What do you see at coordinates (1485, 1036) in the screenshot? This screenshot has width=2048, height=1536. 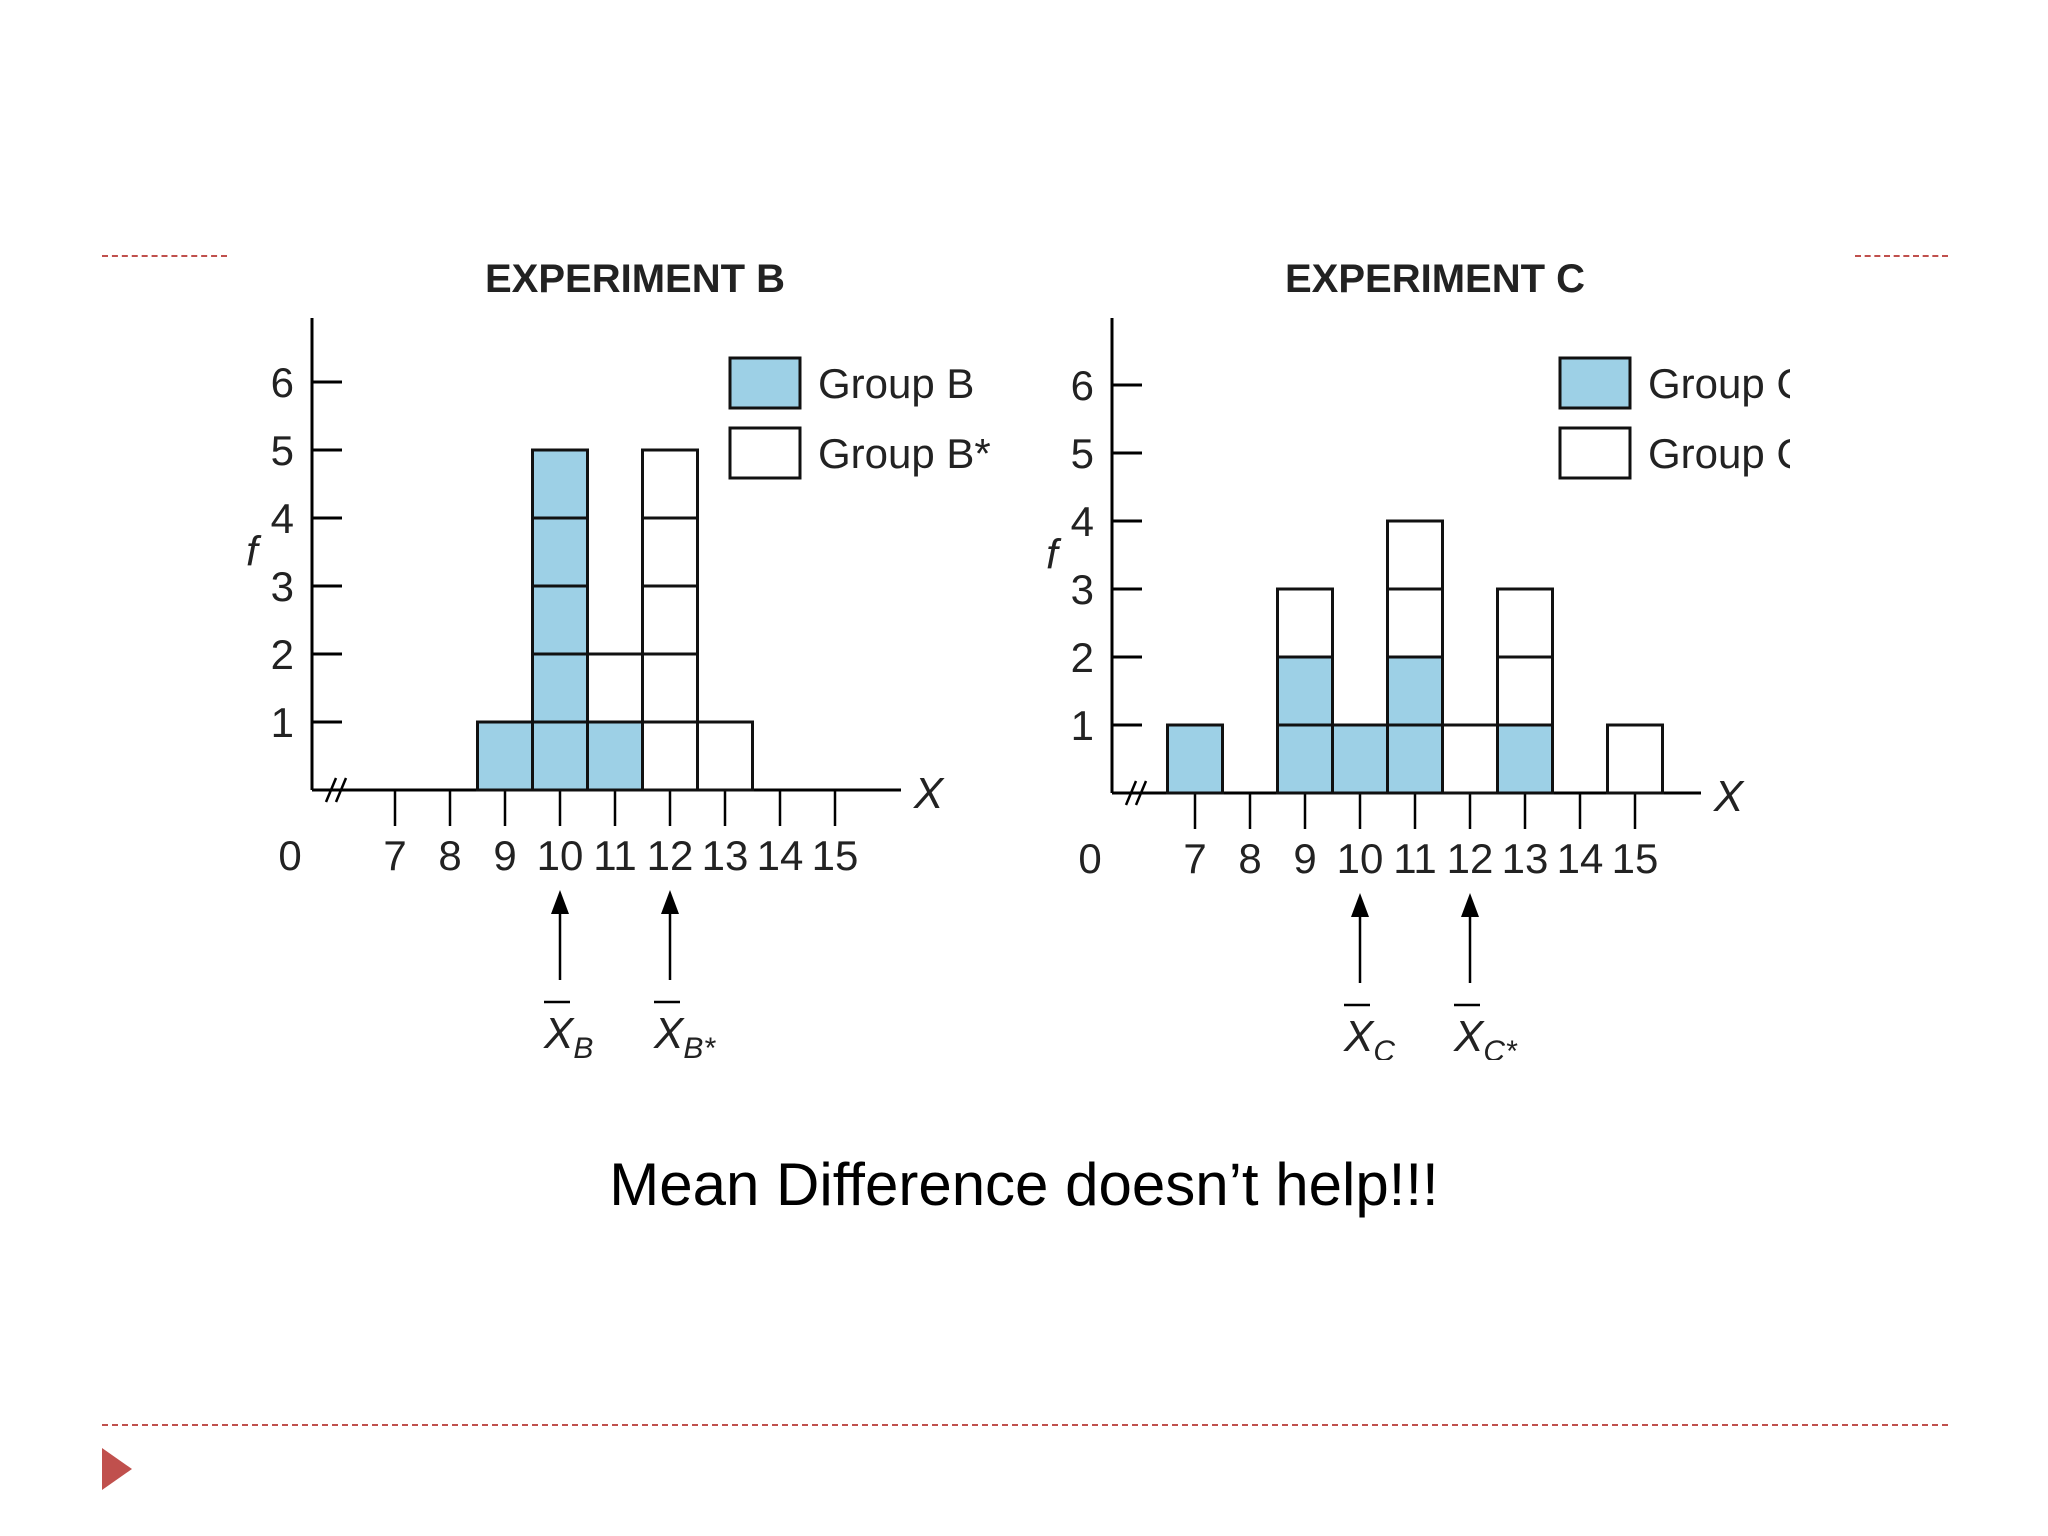 I see `chart-2-mean-label: XC*` at bounding box center [1485, 1036].